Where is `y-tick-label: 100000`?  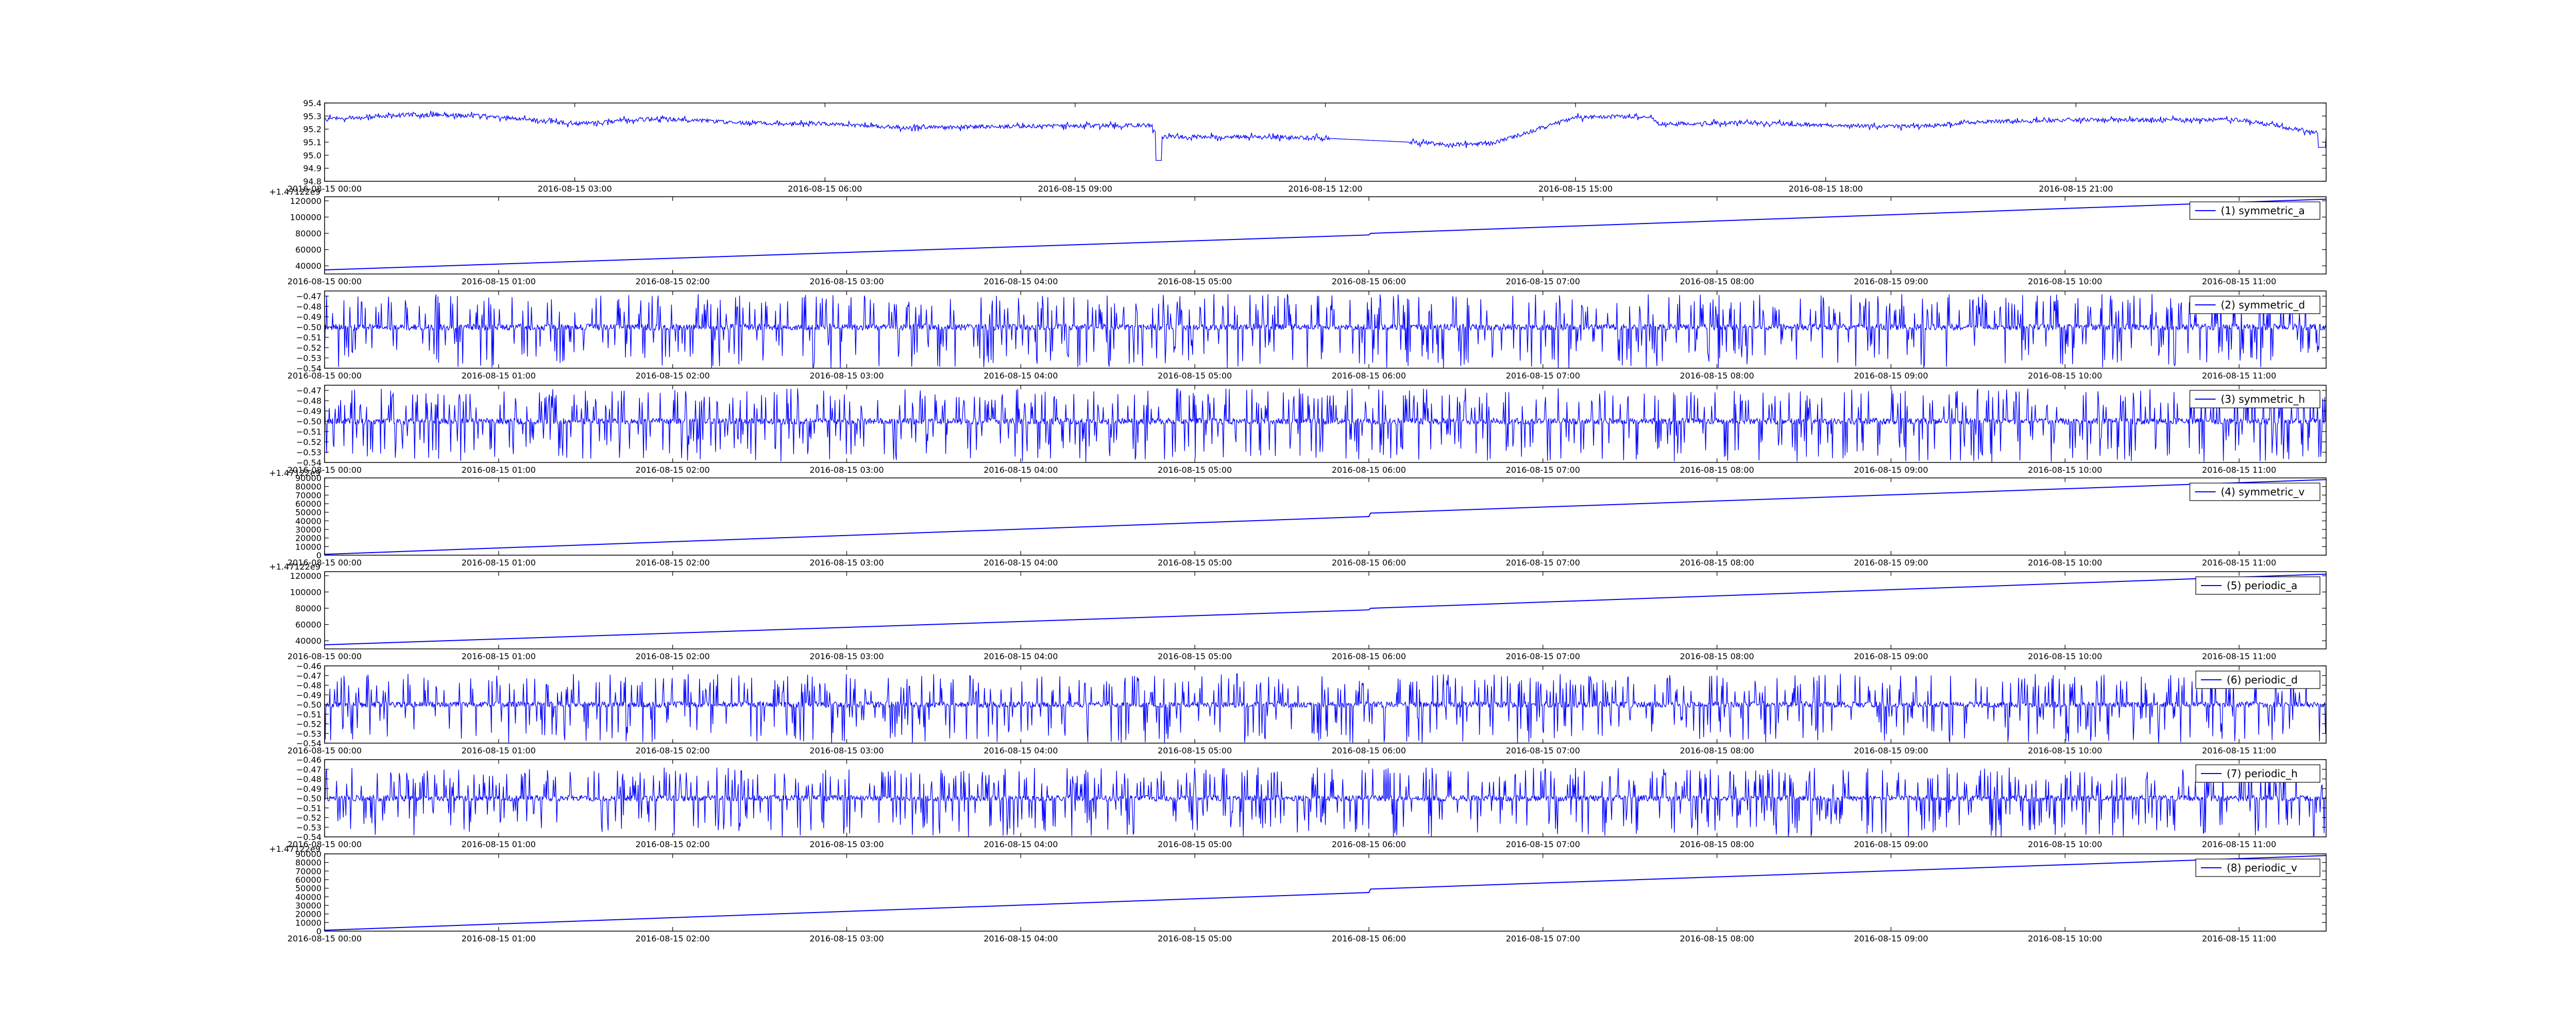
y-tick-label: 100000 is located at coordinates (305, 217).